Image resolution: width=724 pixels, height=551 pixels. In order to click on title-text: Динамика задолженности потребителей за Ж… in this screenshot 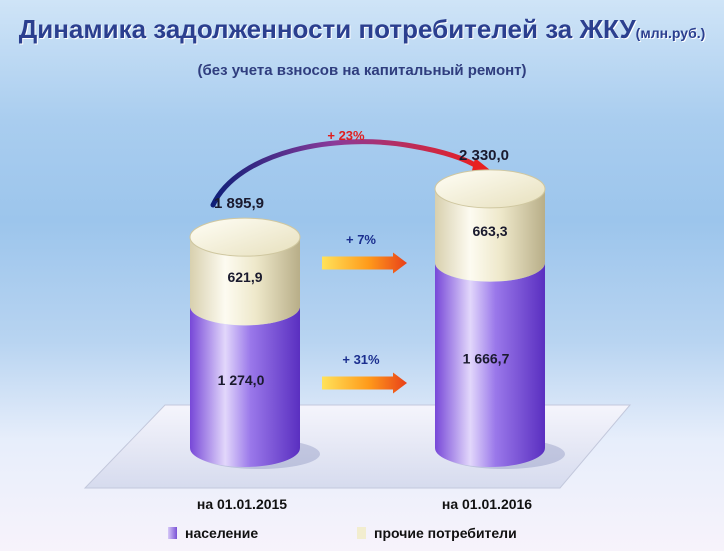, I will do `click(327, 29)`.